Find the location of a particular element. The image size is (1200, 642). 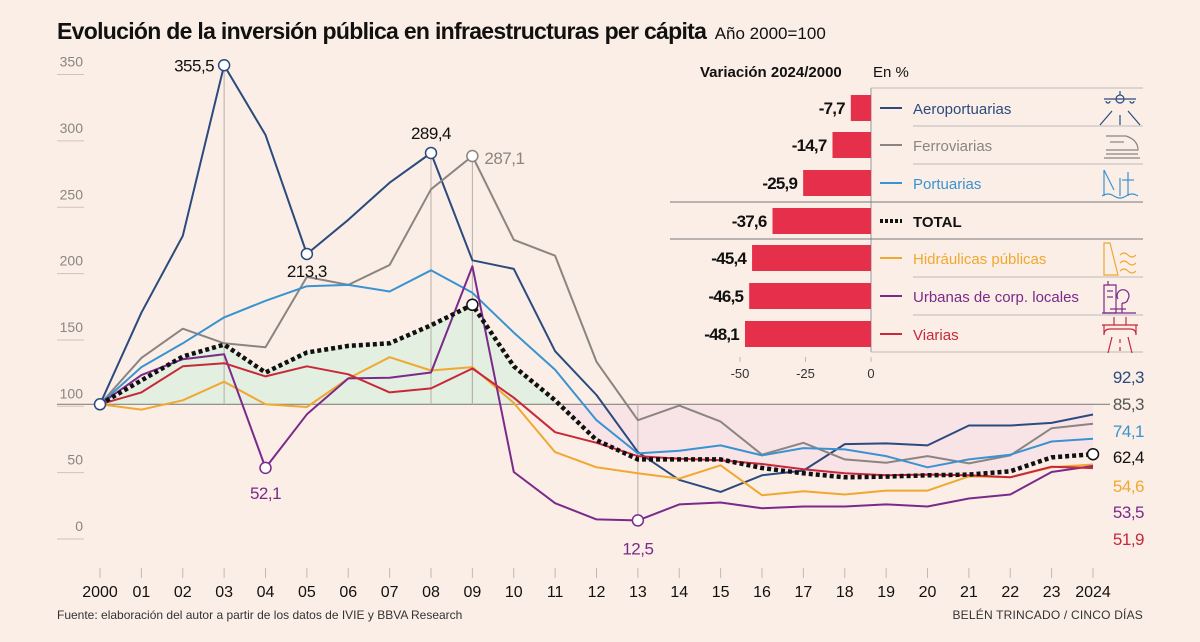

y-tick-label: 50 is located at coordinates (75, 460).